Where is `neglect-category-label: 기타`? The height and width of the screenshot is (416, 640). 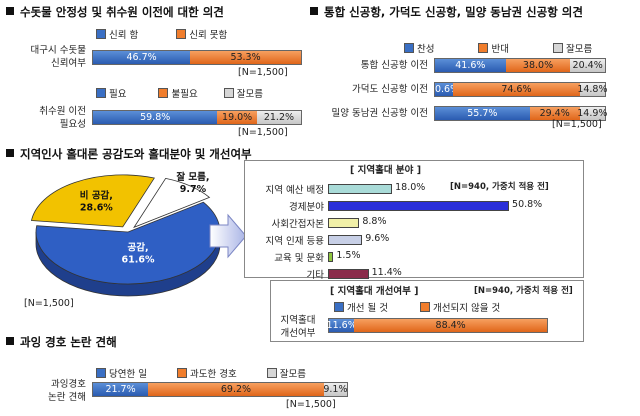 neglect-category-label: 기타 is located at coordinates (315, 275).